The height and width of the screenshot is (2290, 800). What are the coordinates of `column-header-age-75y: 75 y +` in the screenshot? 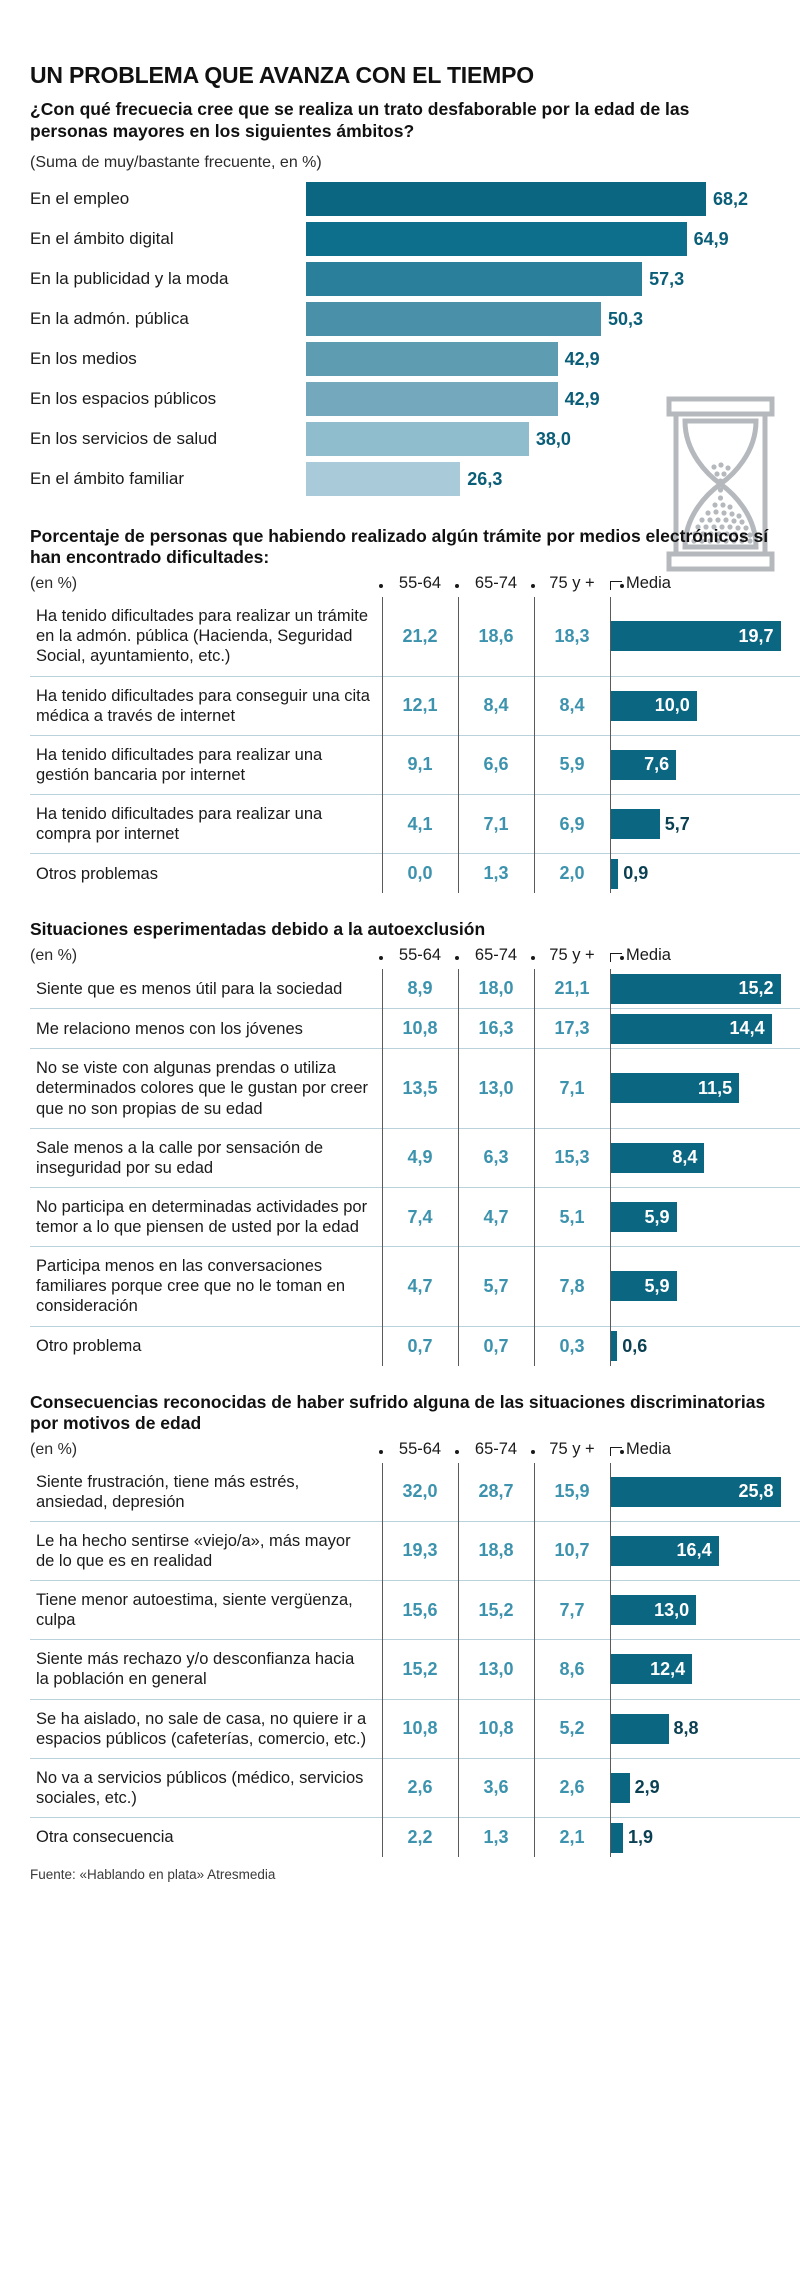 It's located at (570, 957).